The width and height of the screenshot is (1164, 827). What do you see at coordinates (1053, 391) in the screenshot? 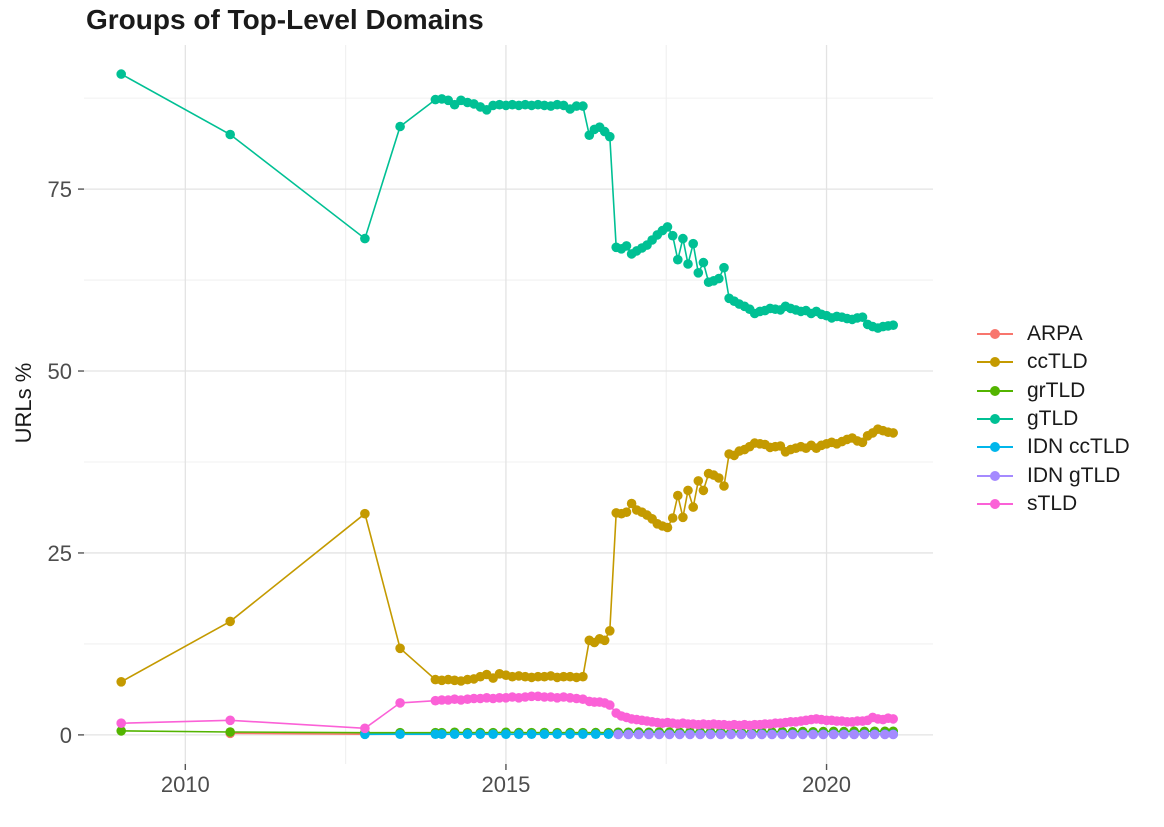
I see `legend-item-grtld: grTLD` at bounding box center [1053, 391].